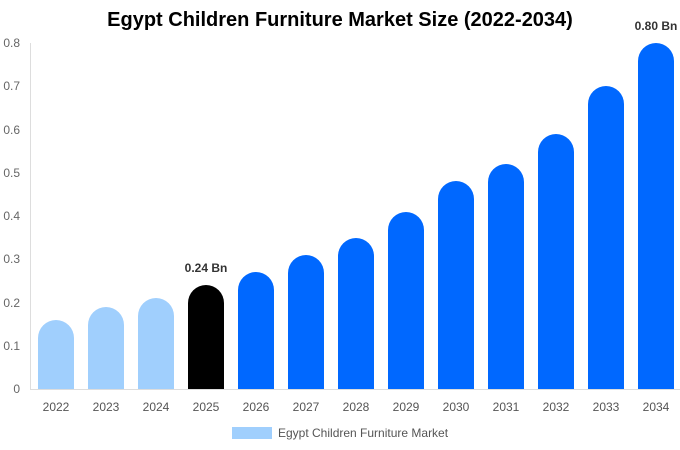 The height and width of the screenshot is (450, 680). Describe the element at coordinates (456, 407) in the screenshot. I see `x-tick-label: 2030` at that location.